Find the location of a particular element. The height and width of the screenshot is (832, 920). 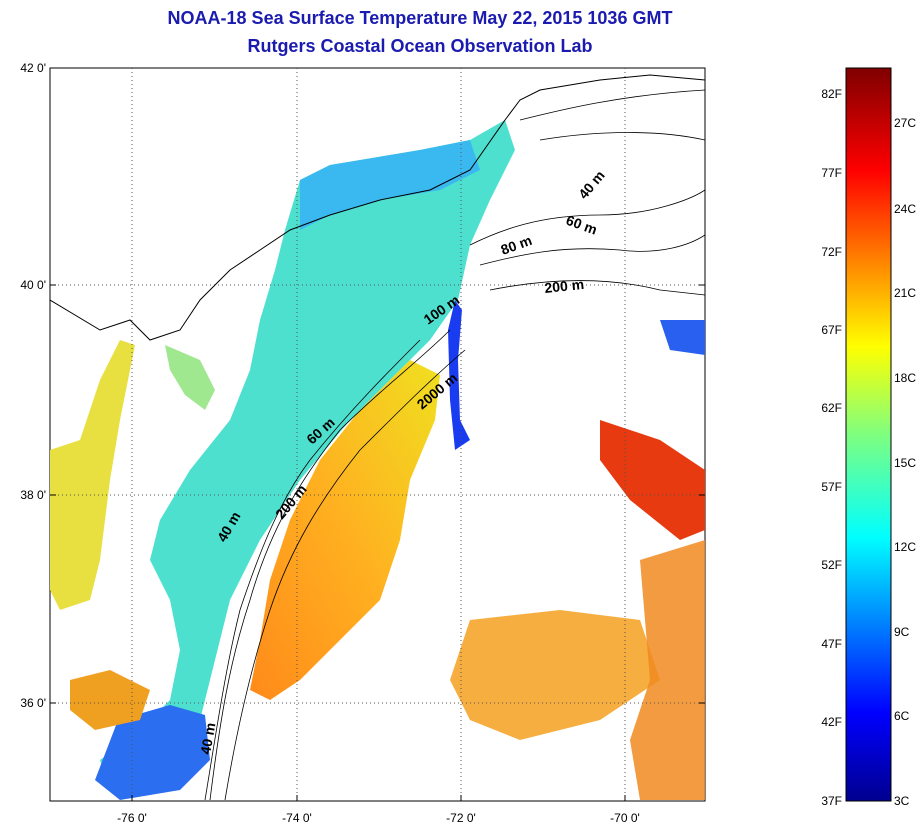

lat-label-42: 42 0' is located at coordinates (33, 68).